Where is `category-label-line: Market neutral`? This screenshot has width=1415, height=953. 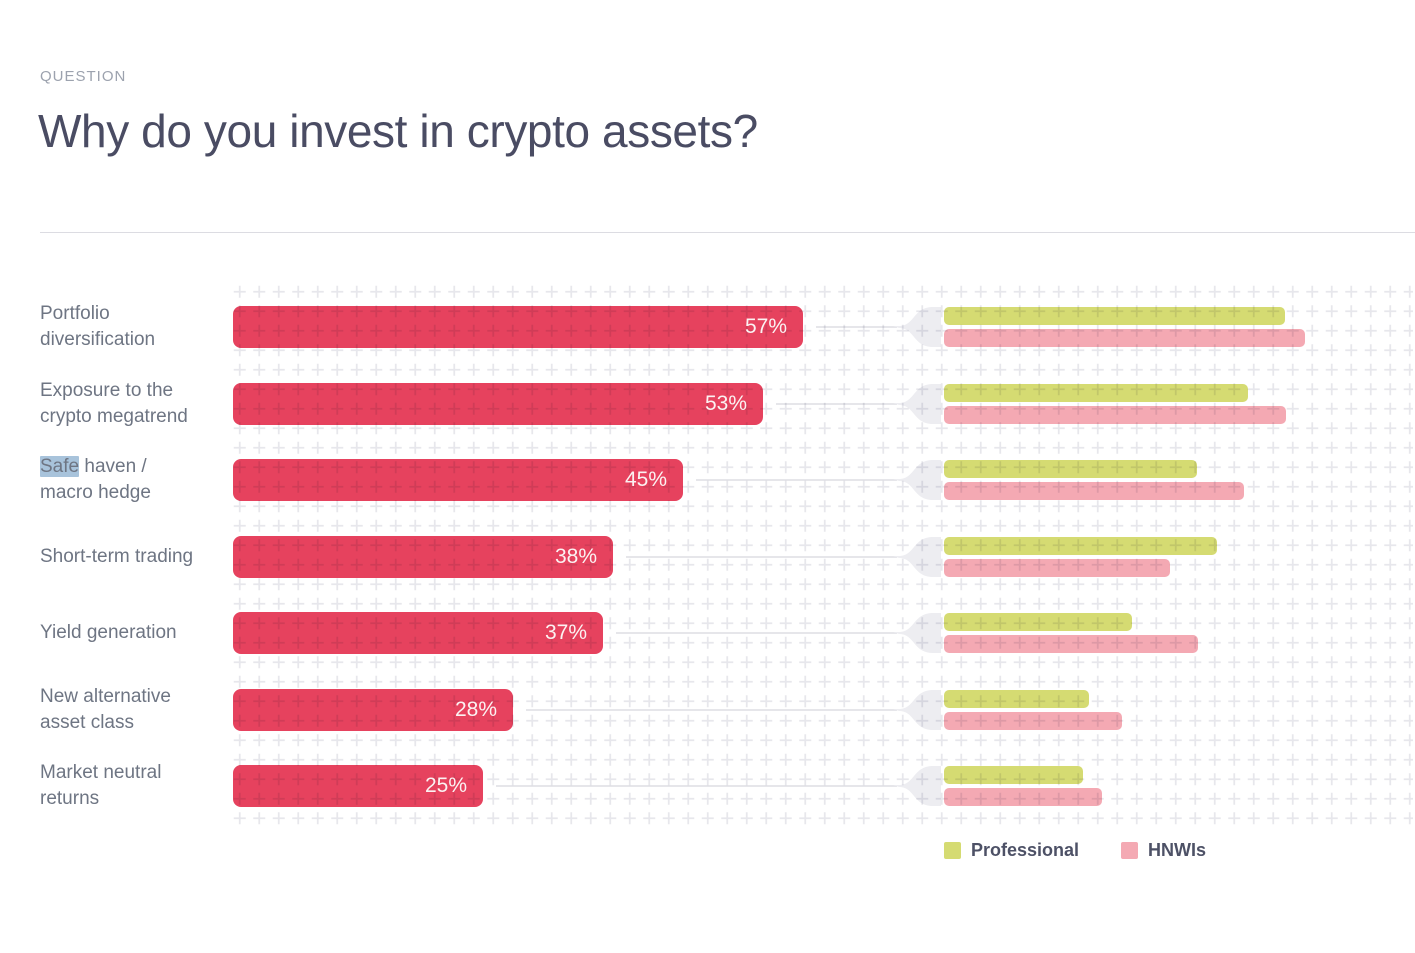
category-label-line: Market neutral is located at coordinates (101, 772).